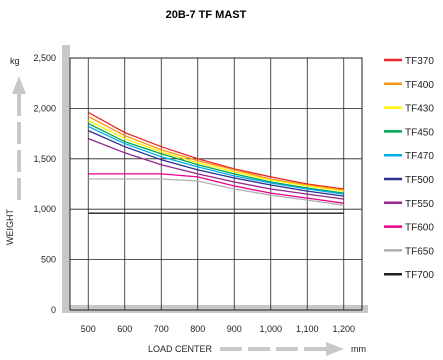 The image size is (443, 360). Describe the element at coordinates (124, 329) in the screenshot. I see `x-tick-label: 600` at that location.